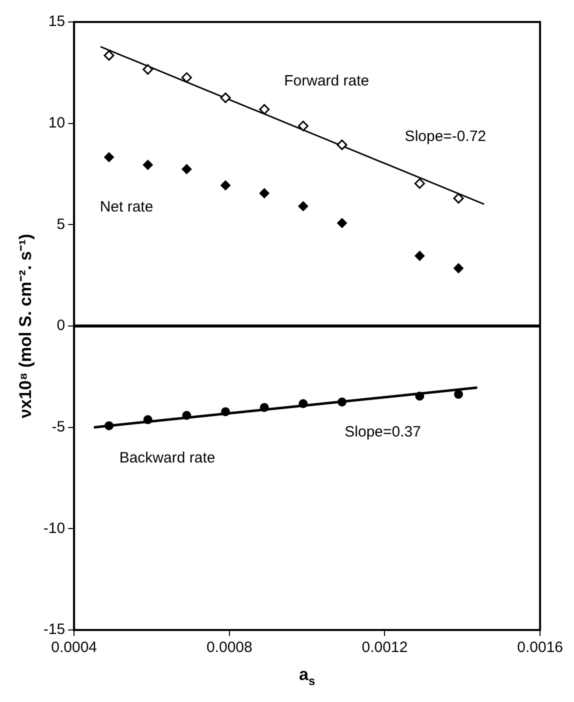 The image size is (574, 702). Describe the element at coordinates (167, 458) in the screenshot. I see `series-label: Backward rate` at that location.